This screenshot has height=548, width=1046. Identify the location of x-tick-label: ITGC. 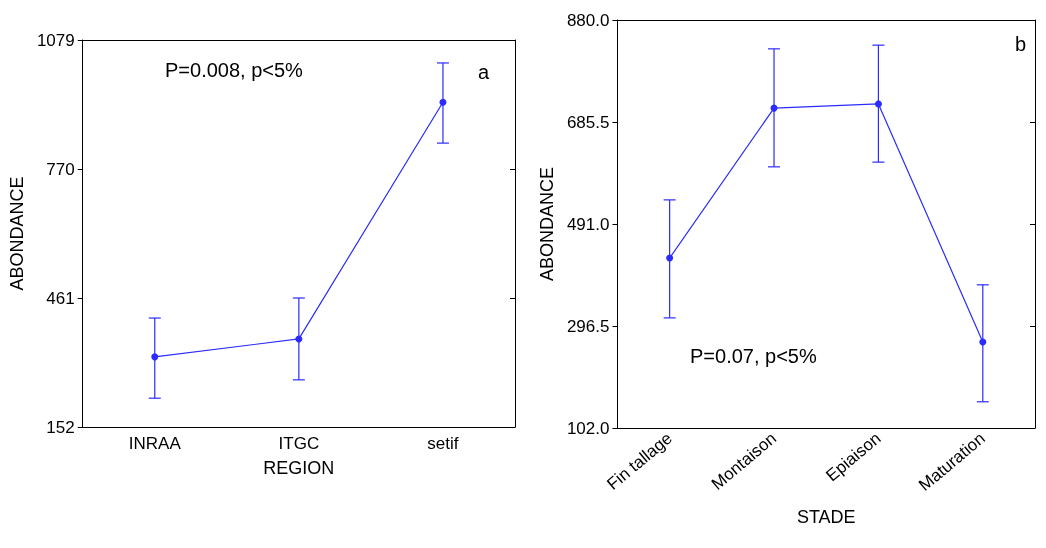
(299, 443).